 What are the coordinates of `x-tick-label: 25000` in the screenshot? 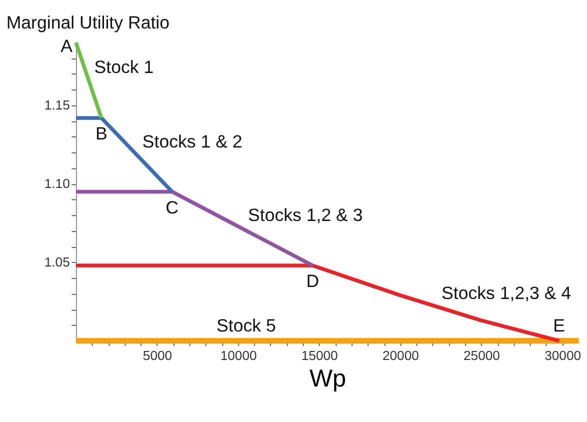 It's located at (482, 356).